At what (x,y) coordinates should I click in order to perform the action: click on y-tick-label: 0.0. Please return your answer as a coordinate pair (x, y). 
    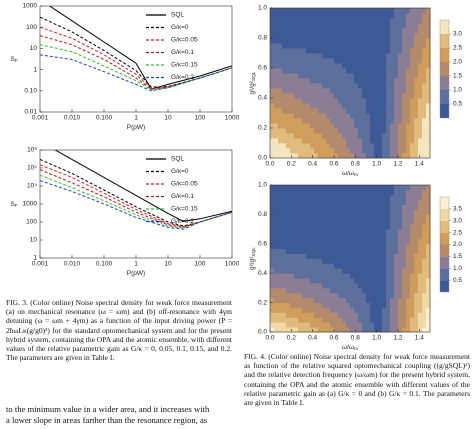
    Looking at the image, I should click on (262, 158).